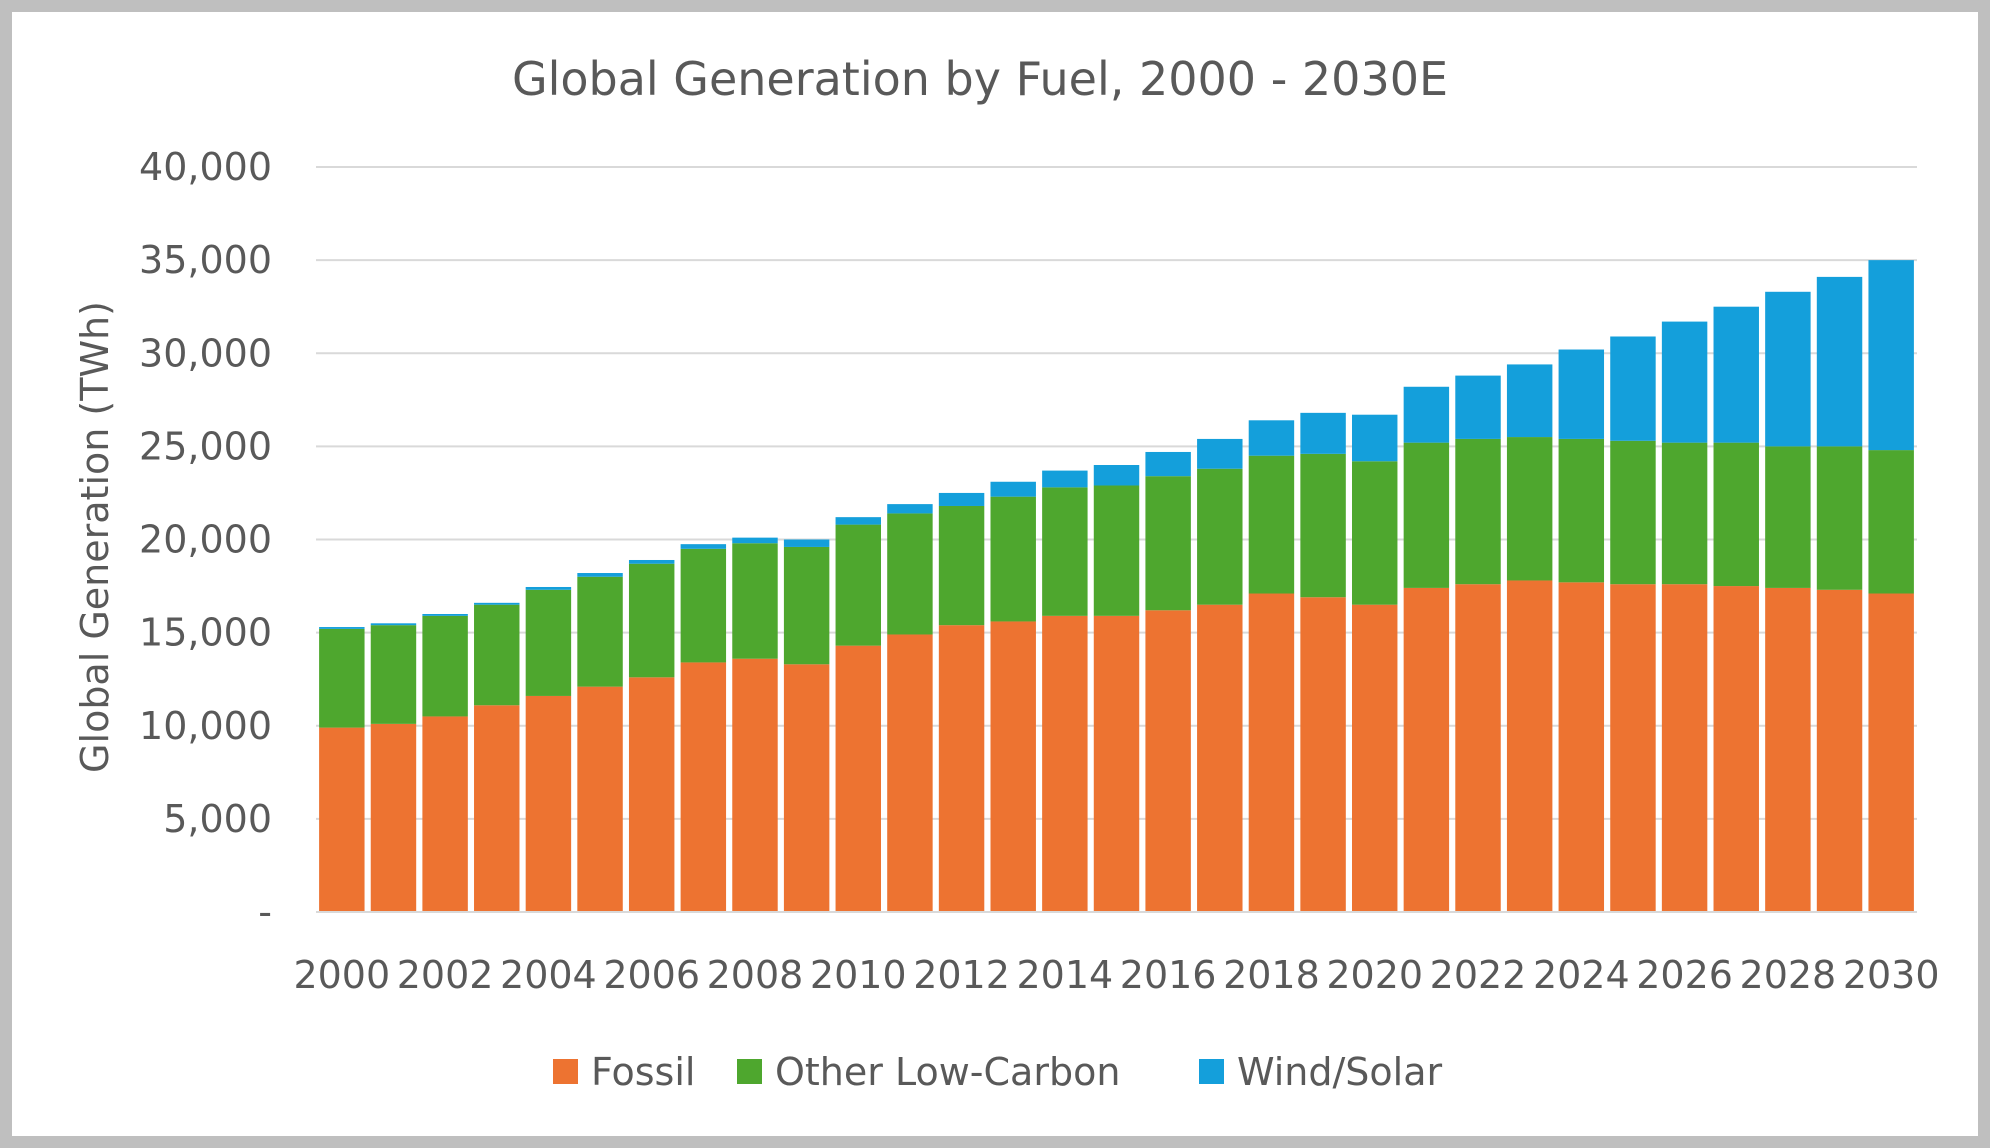 The height and width of the screenshot is (1148, 1990). I want to click on bar-other-low-carbon-2016, so click(1168, 543).